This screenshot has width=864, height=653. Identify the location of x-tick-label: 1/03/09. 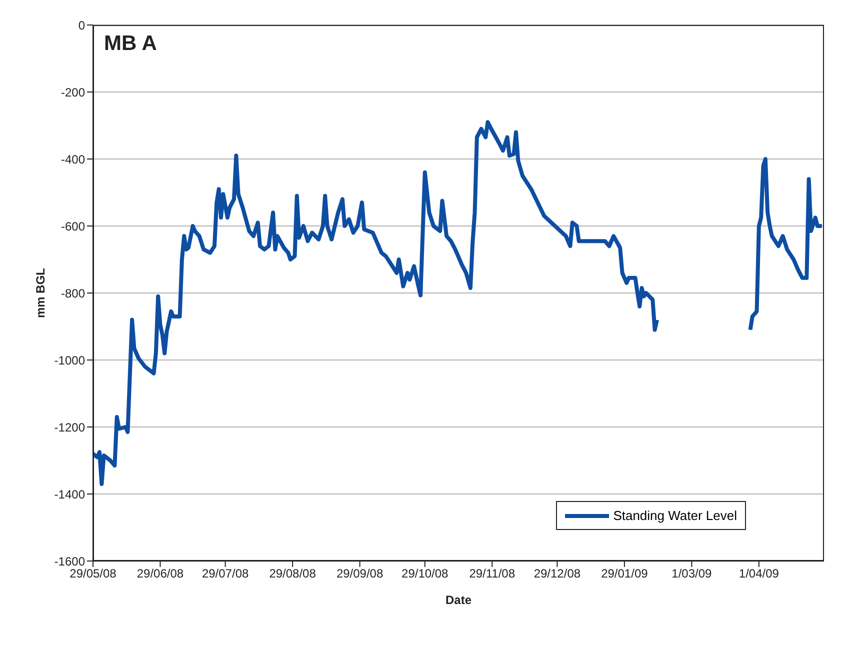
(692, 573).